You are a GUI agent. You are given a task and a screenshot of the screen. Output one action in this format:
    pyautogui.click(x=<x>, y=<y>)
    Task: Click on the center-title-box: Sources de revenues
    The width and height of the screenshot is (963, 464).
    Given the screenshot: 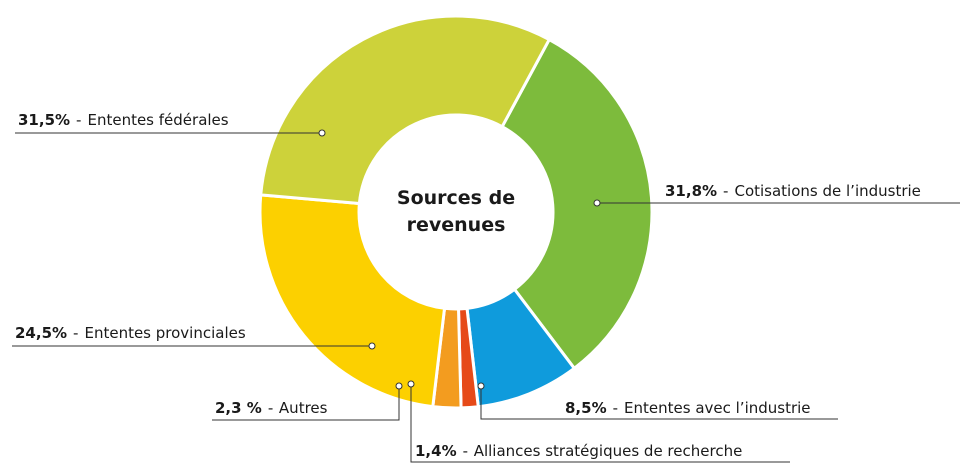 What is the action you would take?
    pyautogui.click(x=456, y=211)
    